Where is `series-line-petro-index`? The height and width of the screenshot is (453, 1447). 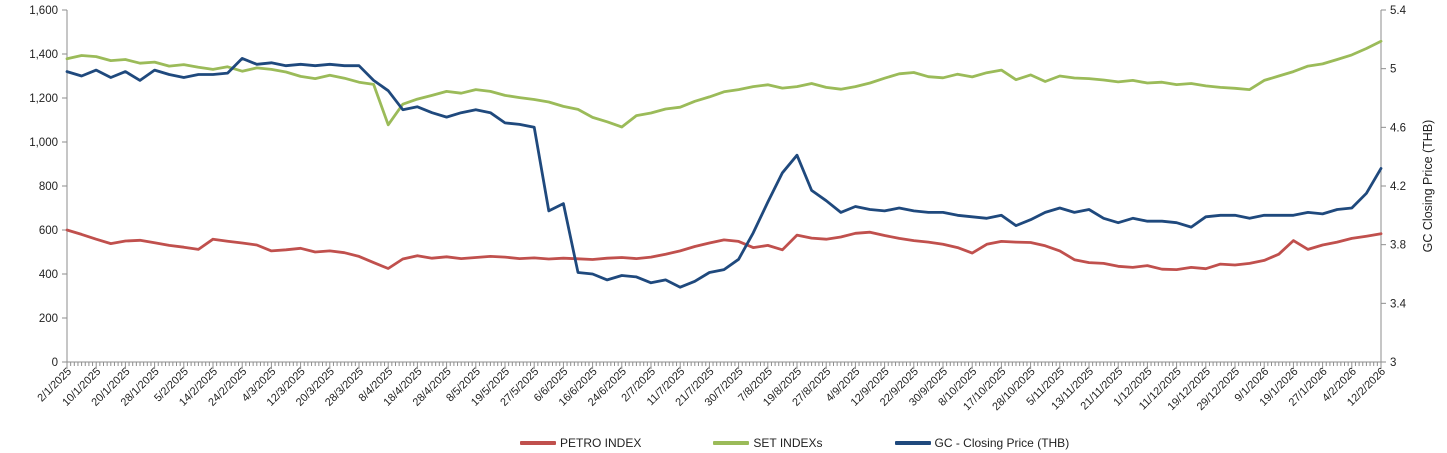
series-line-petro-index is located at coordinates (724, 250).